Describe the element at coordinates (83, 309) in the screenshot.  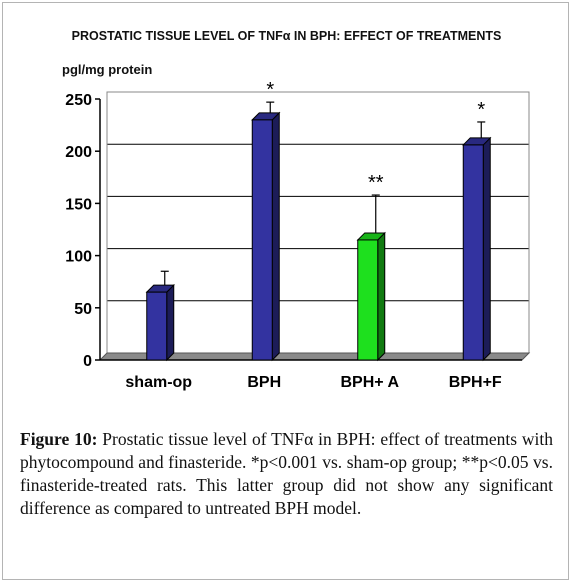
I see `y-tick-label: 50` at that location.